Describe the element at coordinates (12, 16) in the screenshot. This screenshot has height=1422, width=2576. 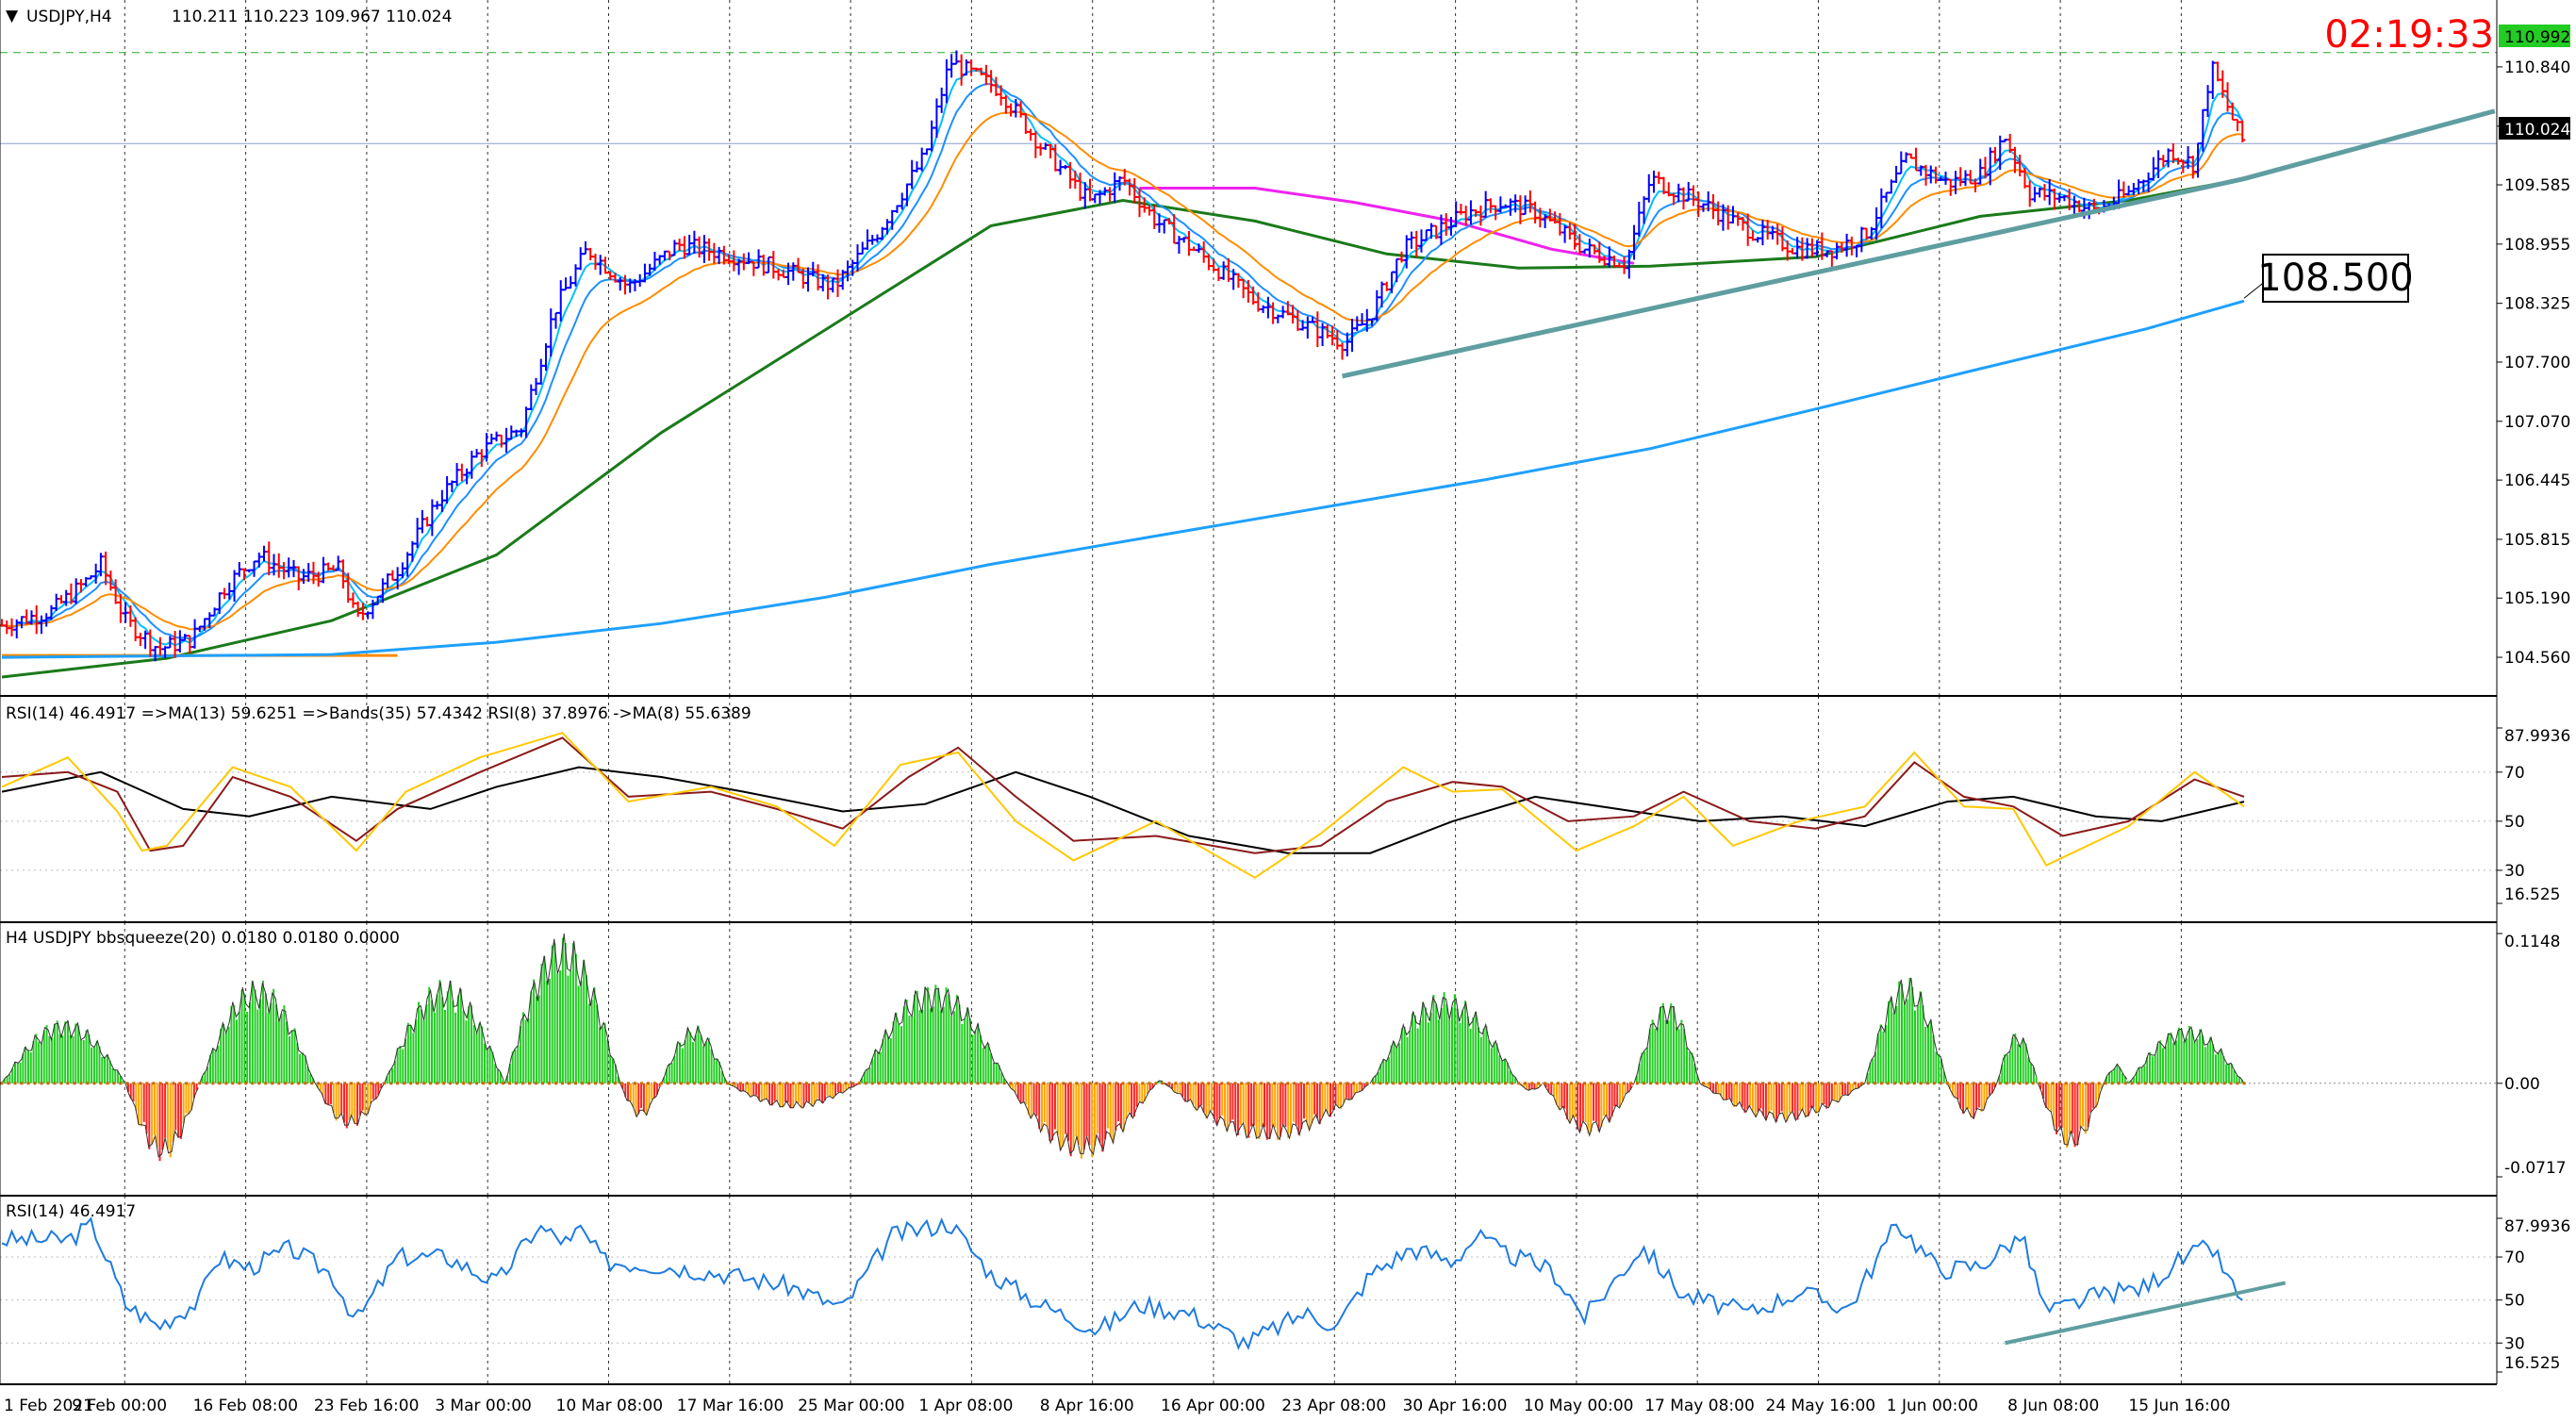
I see `chart-title-arrow: ▼` at that location.